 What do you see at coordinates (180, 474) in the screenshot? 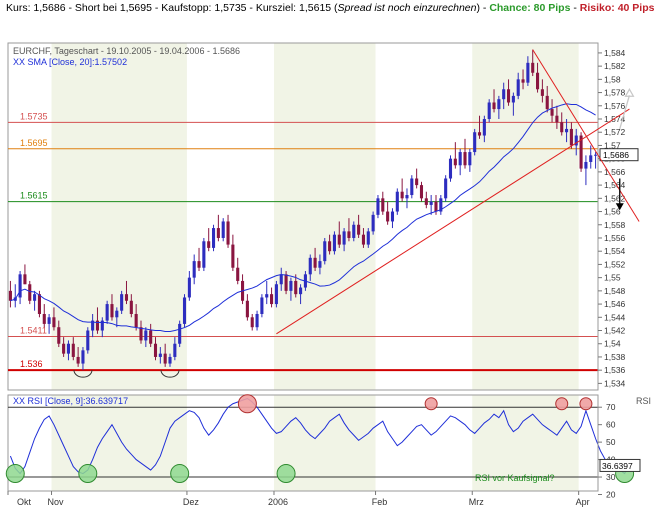
I see `rsi-oversold-circle` at bounding box center [180, 474].